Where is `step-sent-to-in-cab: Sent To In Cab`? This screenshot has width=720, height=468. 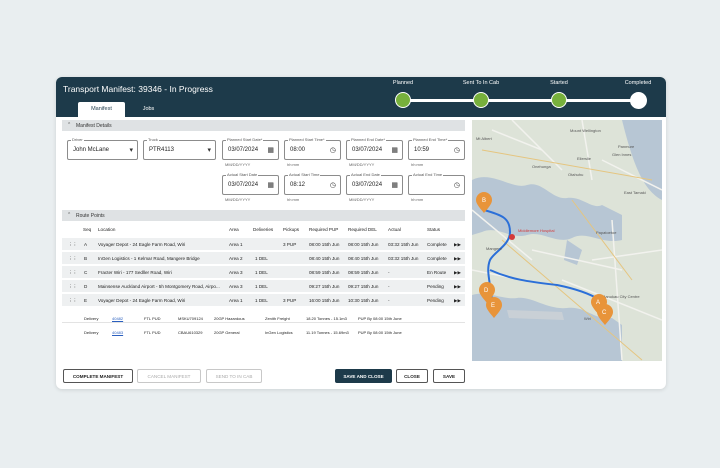
step-sent-to-in-cab: Sent To In Cab is located at coordinates (481, 94).